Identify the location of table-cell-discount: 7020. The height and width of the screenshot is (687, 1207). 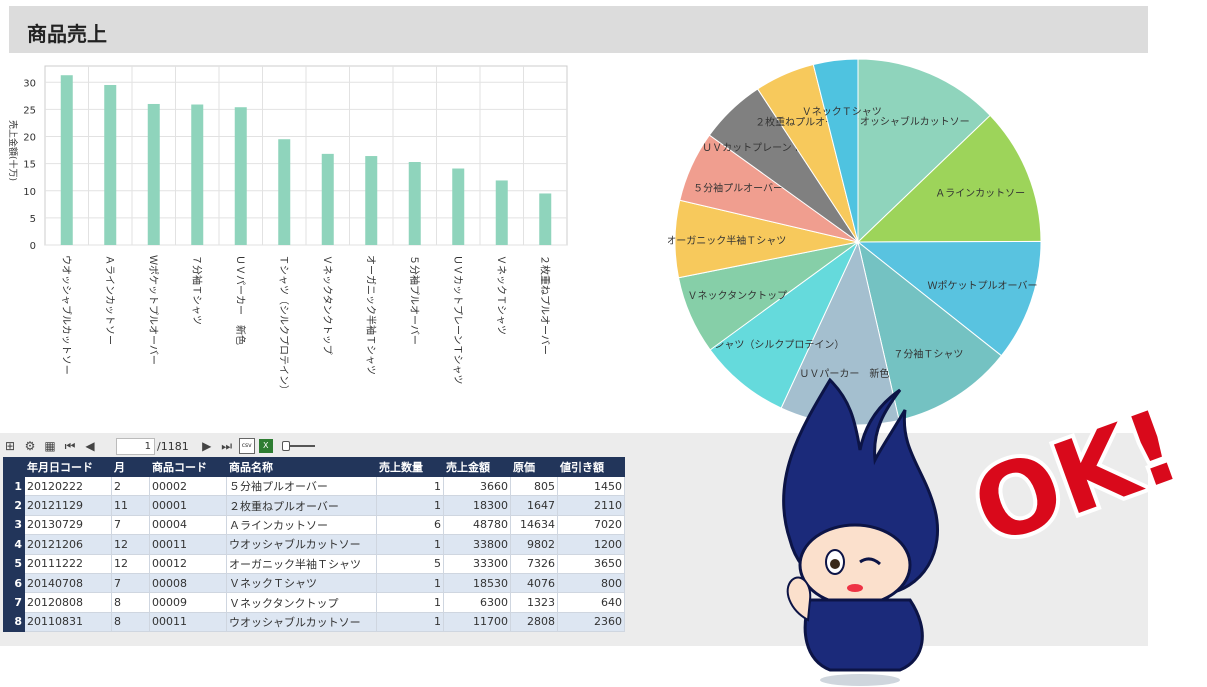
(591, 525).